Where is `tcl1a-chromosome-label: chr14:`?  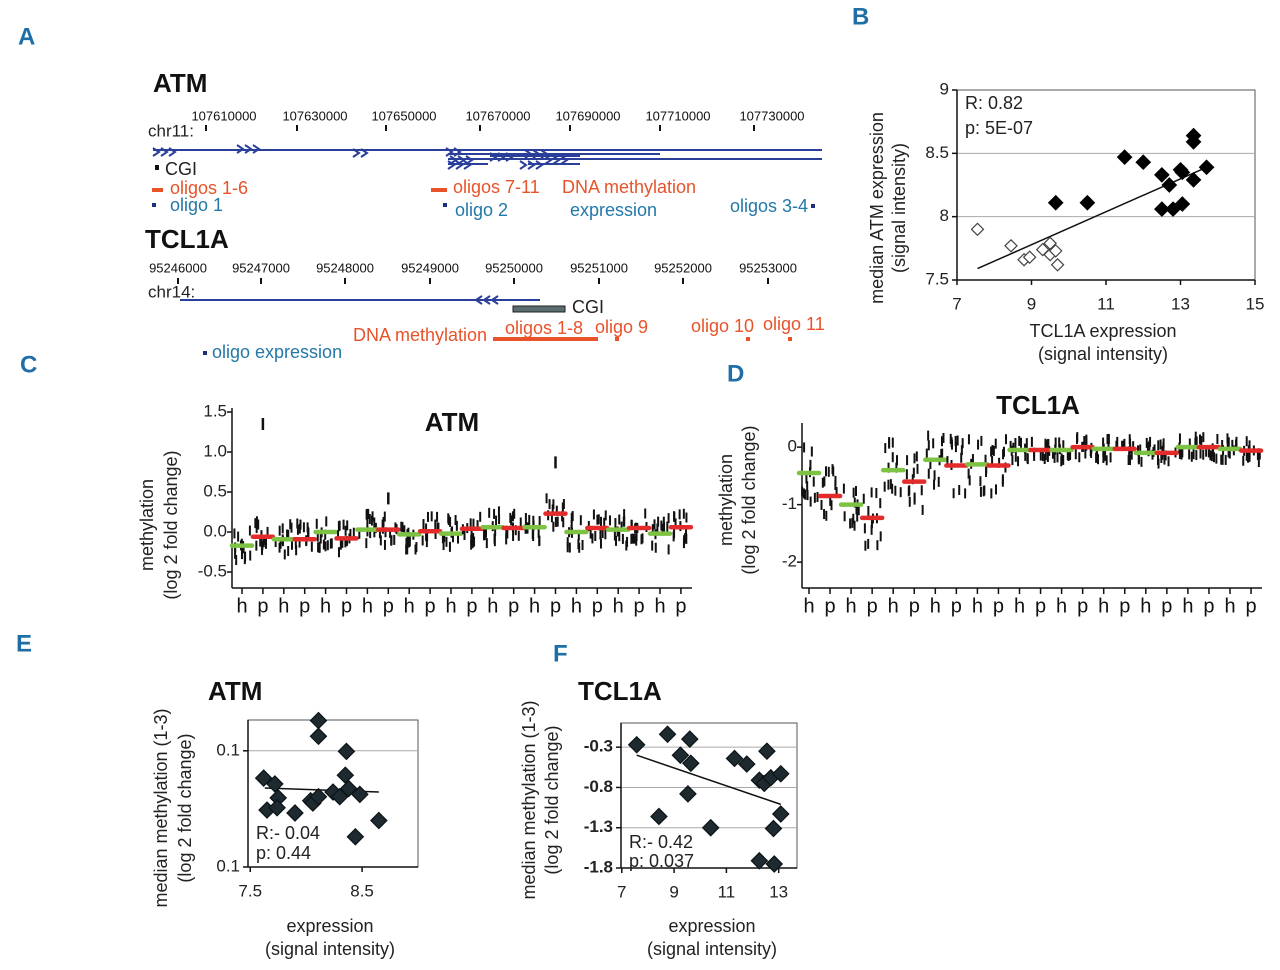
tcl1a-chromosome-label: chr14: is located at coordinates (171, 291).